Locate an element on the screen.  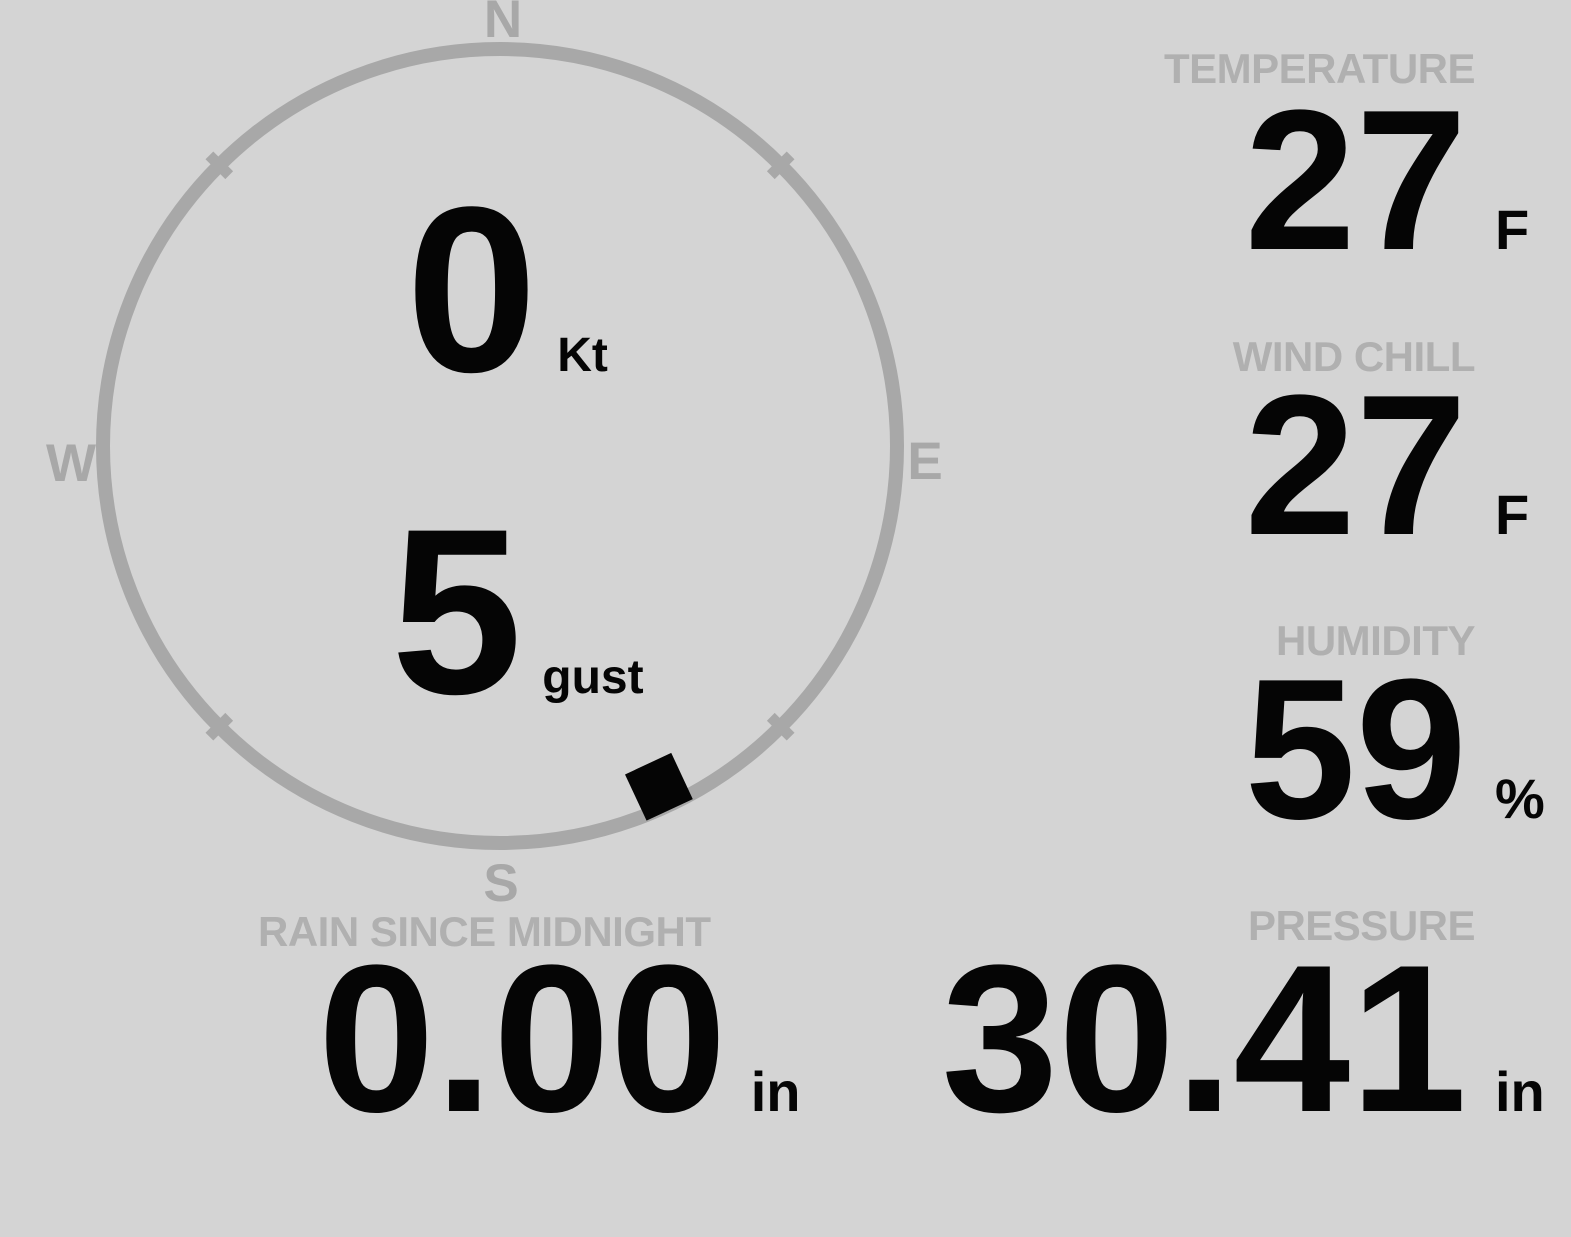
compass-label-south: S is located at coordinates (501, 883).